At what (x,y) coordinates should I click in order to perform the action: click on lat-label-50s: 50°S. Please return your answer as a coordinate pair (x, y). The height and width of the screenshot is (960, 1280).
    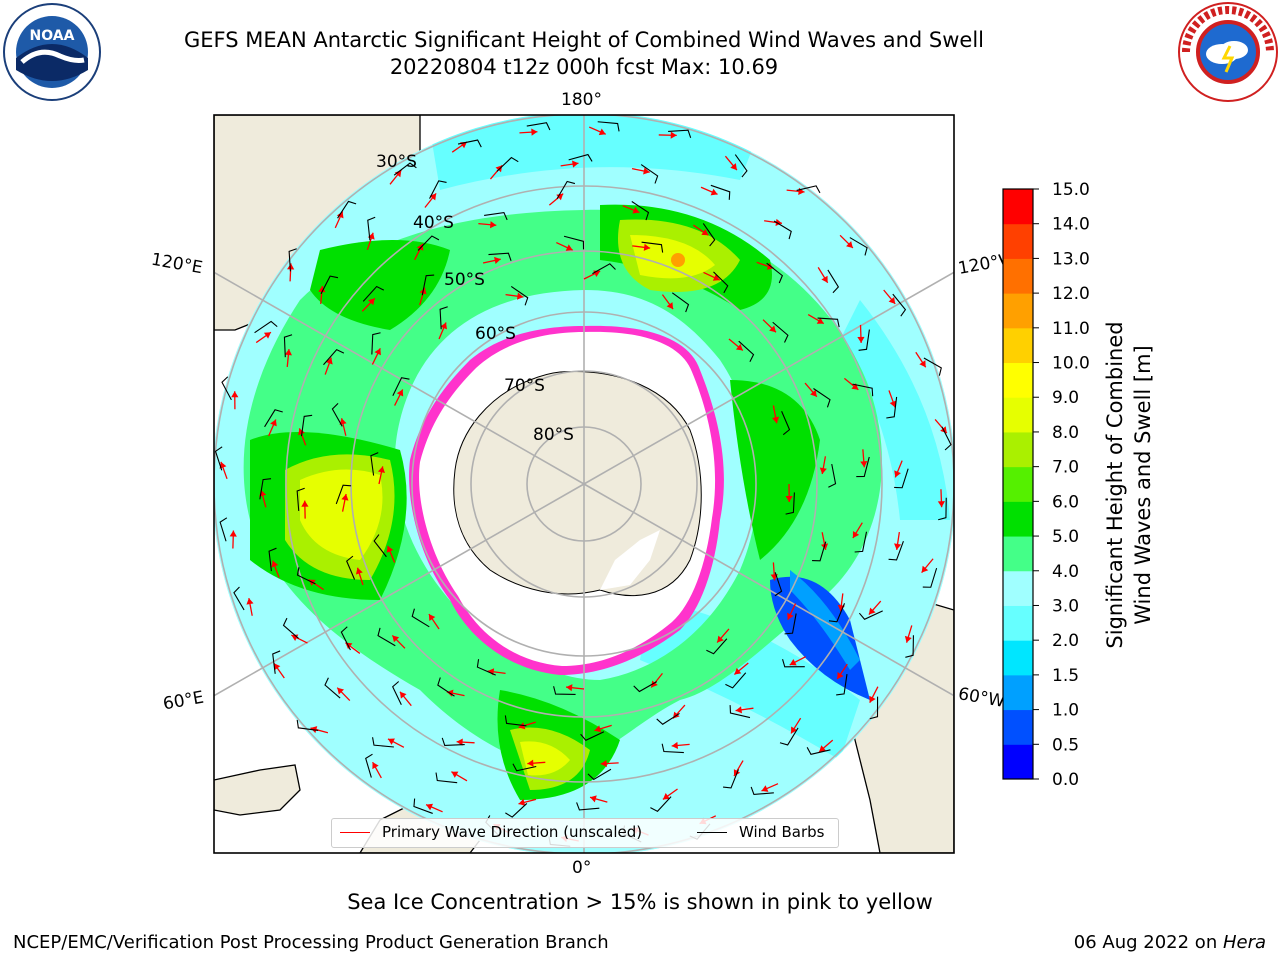
    Looking at the image, I should click on (464, 280).